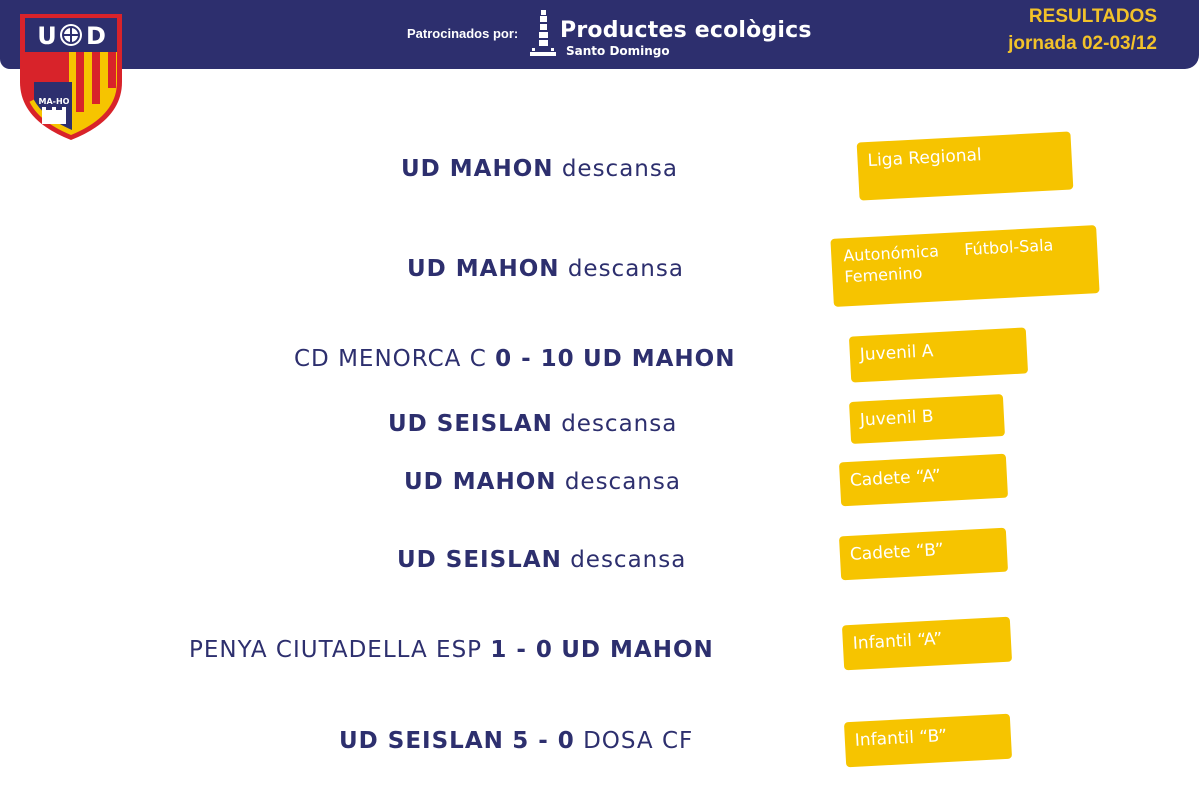 The width and height of the screenshot is (1199, 799). I want to click on home-team: CD MENORCA C, so click(390, 359).